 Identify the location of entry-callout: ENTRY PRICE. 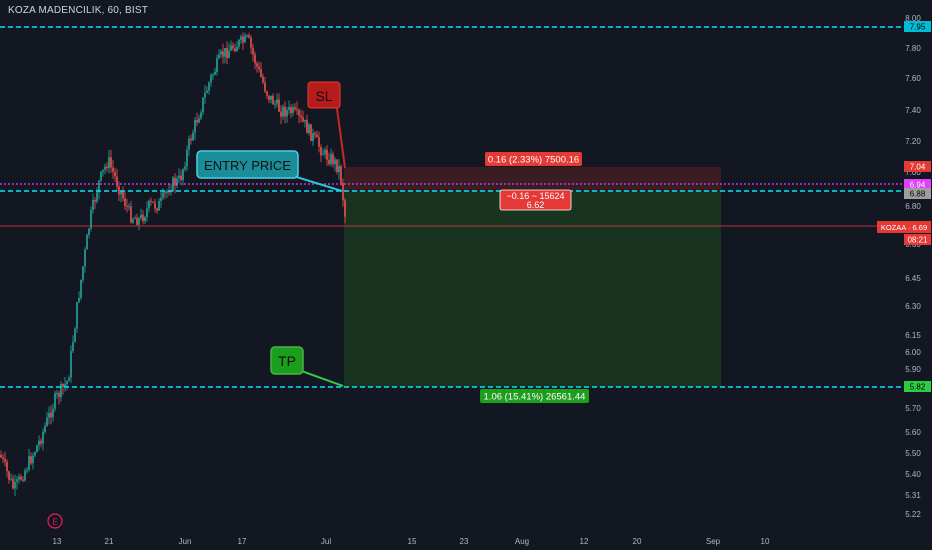
(269, 171).